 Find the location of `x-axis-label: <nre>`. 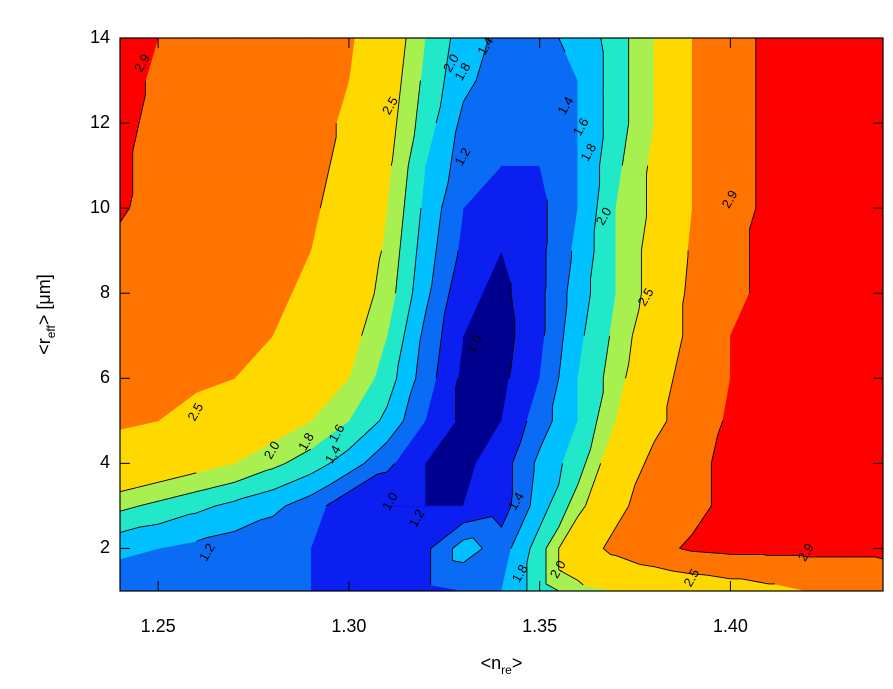

x-axis-label: <nre> is located at coordinates (502, 665).